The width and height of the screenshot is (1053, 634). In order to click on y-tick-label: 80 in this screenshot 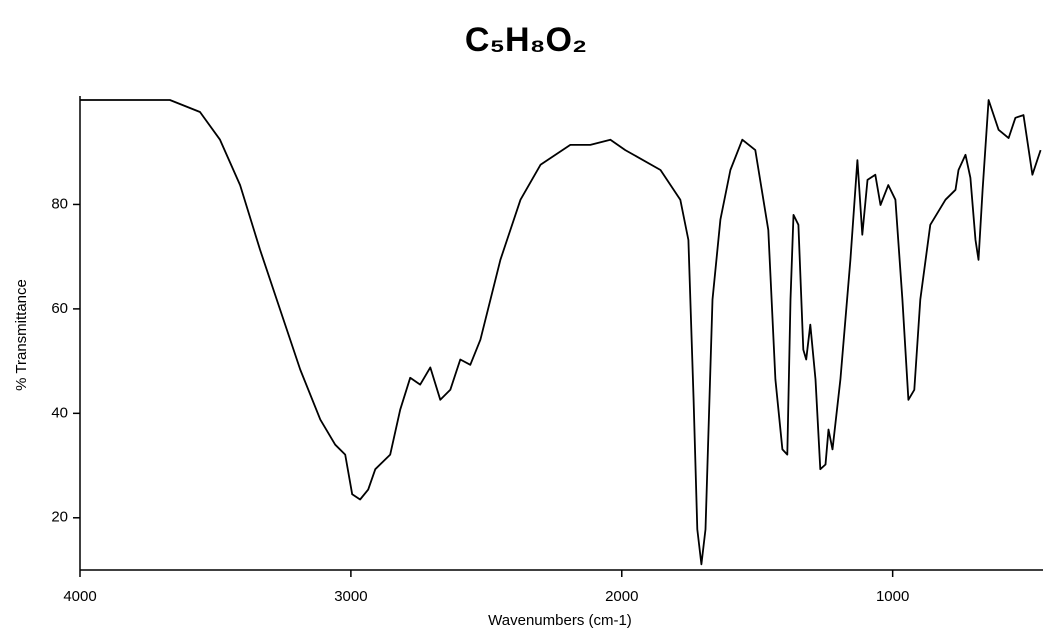, I will do `click(59, 203)`.